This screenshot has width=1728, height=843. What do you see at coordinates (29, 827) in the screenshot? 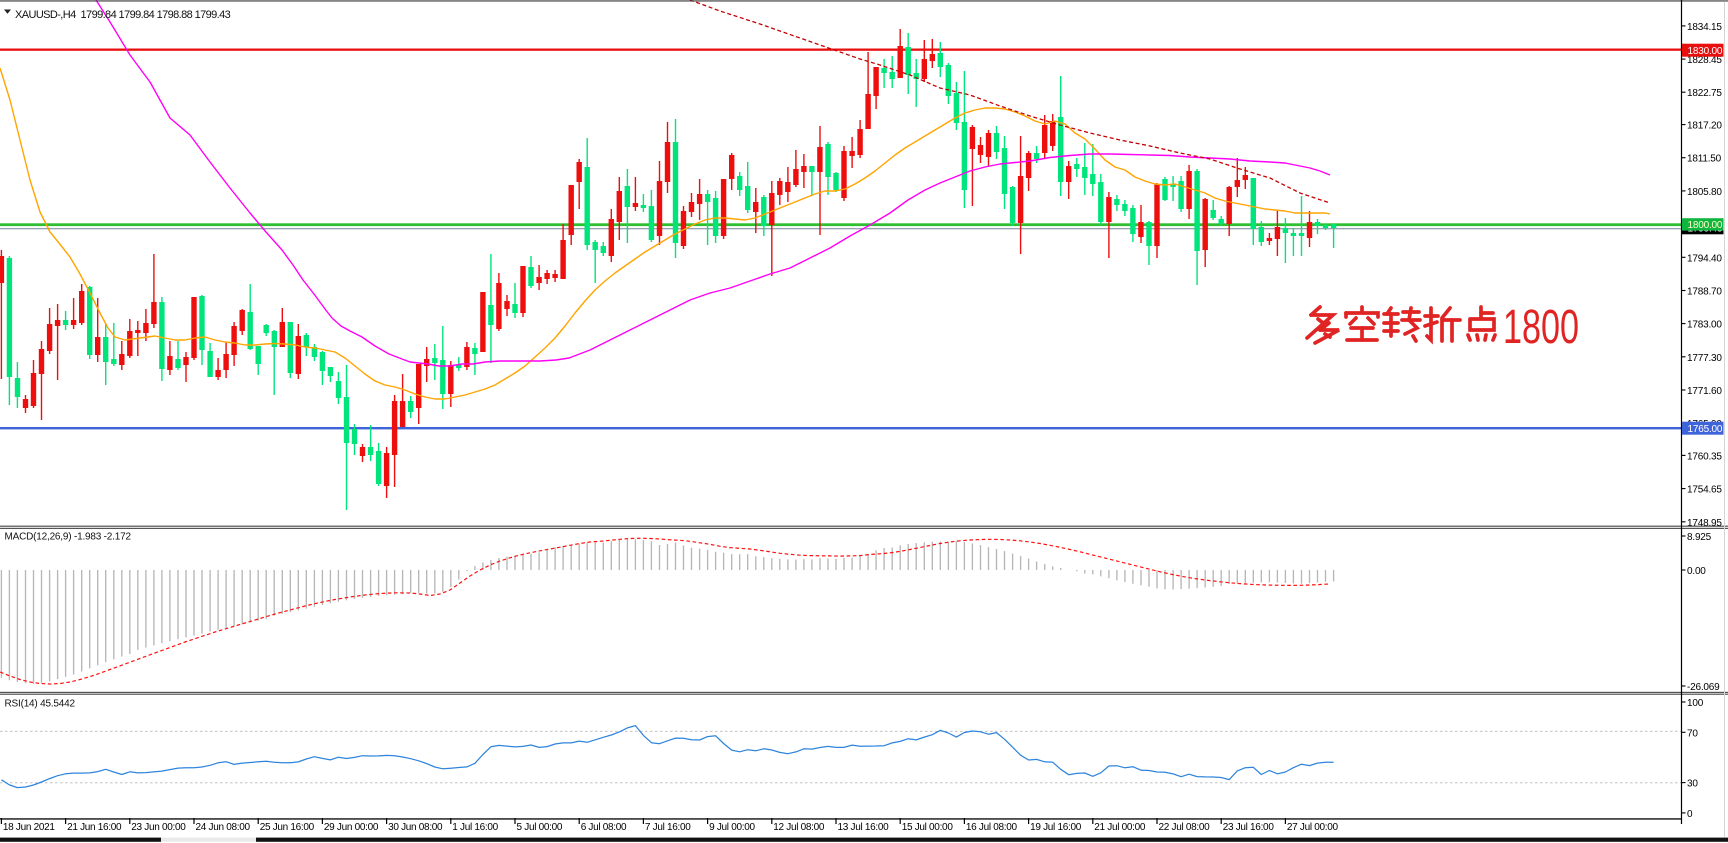
I see `svg-text: 18 Jun 2021` at bounding box center [29, 827].